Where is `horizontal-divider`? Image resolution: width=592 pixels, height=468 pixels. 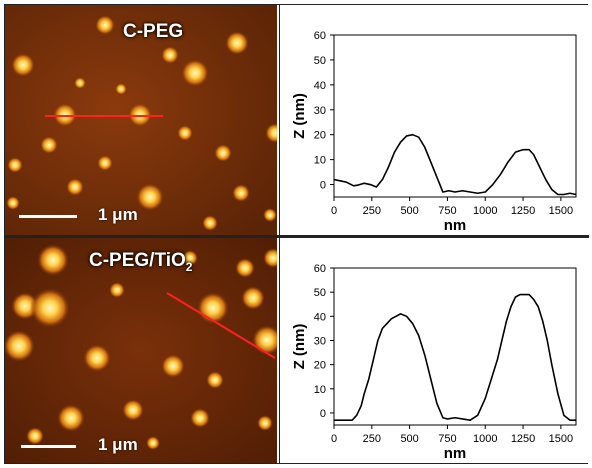 horizontal-divider is located at coordinates (297, 236).